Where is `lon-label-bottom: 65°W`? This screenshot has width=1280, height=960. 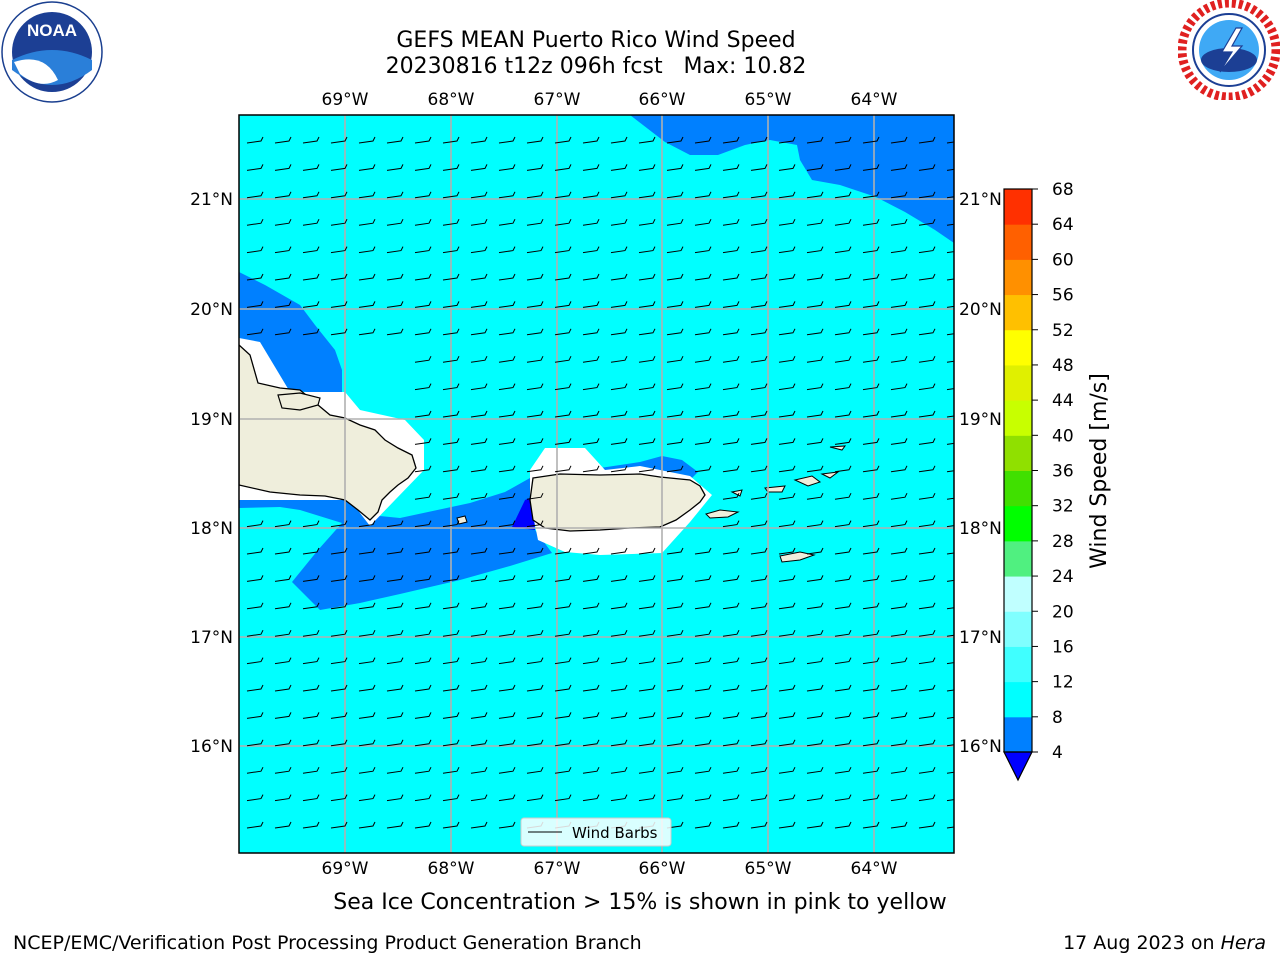
lon-label-bottom: 65°W is located at coordinates (768, 869).